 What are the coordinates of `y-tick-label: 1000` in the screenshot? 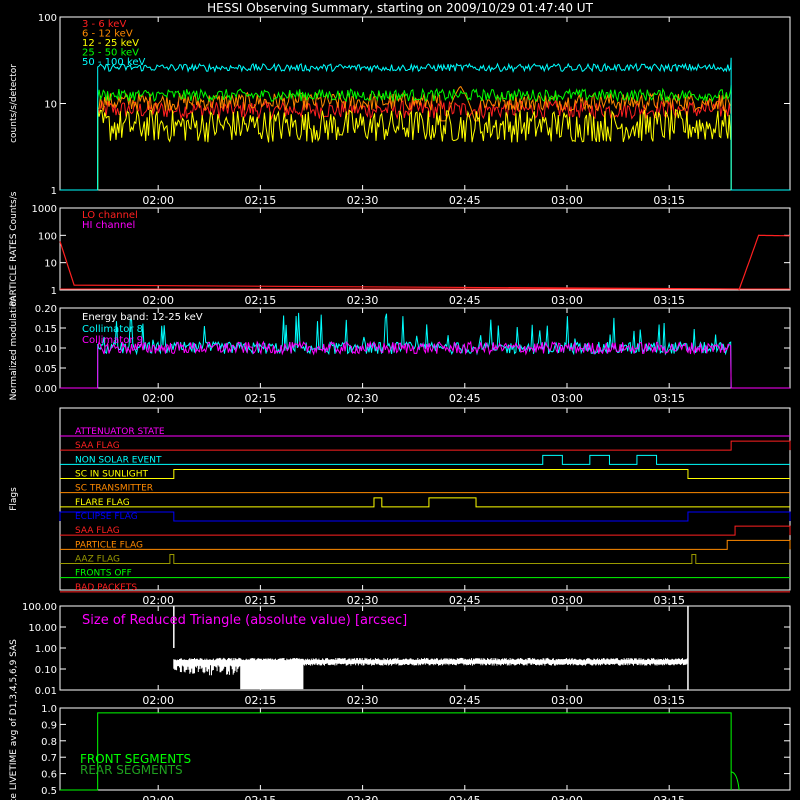 It's located at (44, 209).